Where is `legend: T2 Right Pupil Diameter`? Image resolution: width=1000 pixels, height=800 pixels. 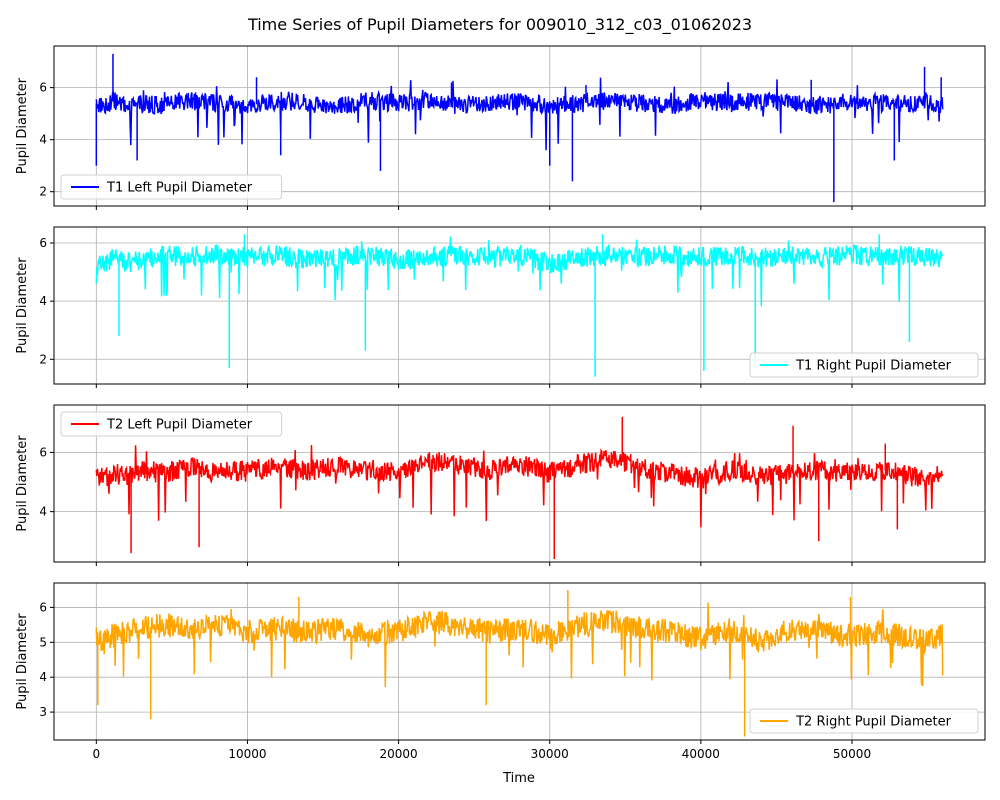
legend: T2 Right Pupil Diameter is located at coordinates (864, 721).